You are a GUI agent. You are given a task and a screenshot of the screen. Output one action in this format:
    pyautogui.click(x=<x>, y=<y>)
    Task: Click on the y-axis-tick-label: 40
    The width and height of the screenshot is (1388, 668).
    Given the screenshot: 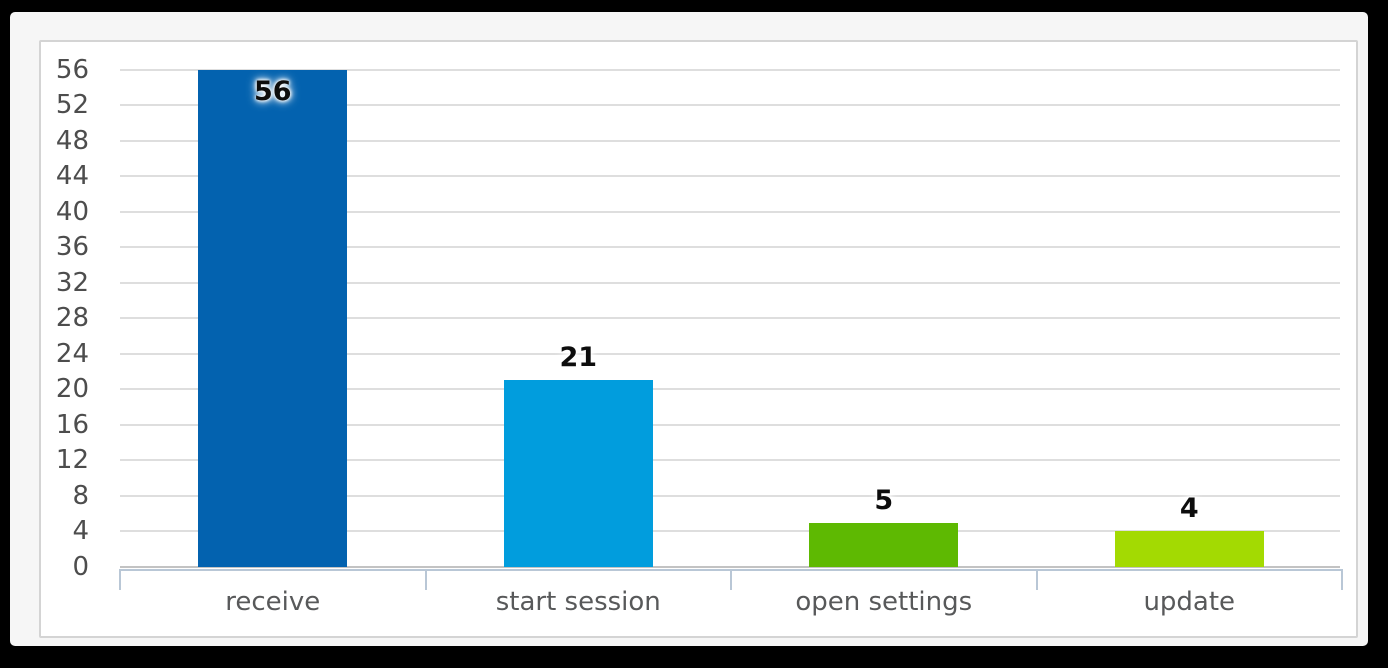 What is the action you would take?
    pyautogui.click(x=72, y=211)
    